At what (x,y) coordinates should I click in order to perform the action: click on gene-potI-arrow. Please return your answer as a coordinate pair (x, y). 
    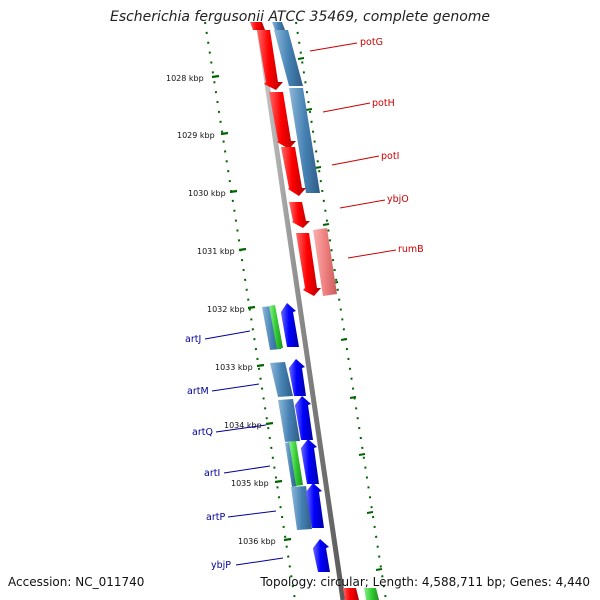
    Looking at the image, I should click on (293, 171).